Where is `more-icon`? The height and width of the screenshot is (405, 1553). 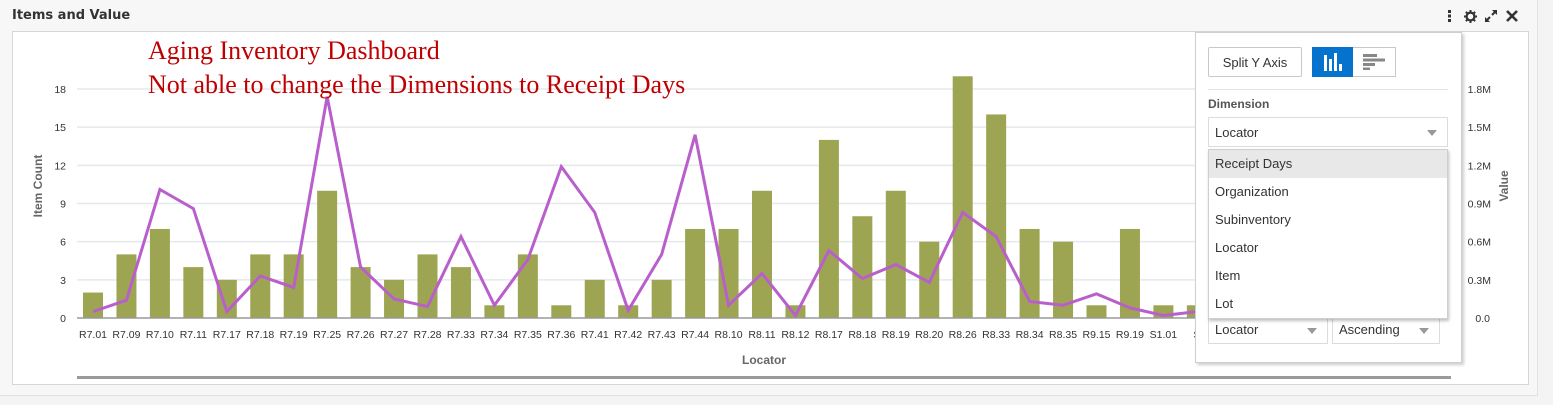 more-icon is located at coordinates (1449, 16).